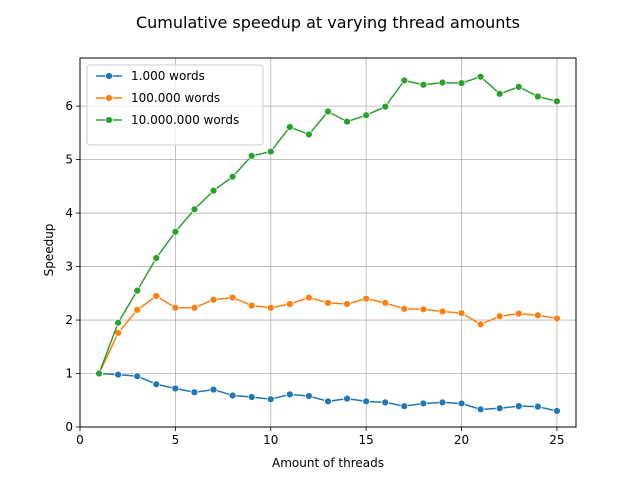 This screenshot has width=640, height=480. I want to click on legend-item: 1.000 words, so click(150, 76).